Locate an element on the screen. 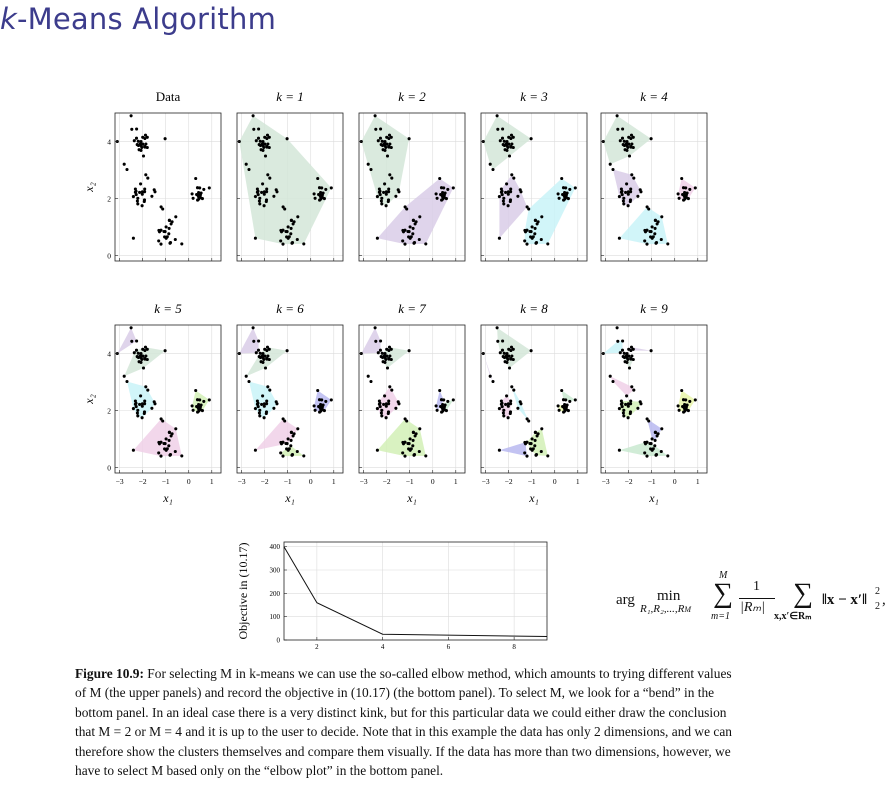  x-tick-label: −1 is located at coordinates (166, 481).